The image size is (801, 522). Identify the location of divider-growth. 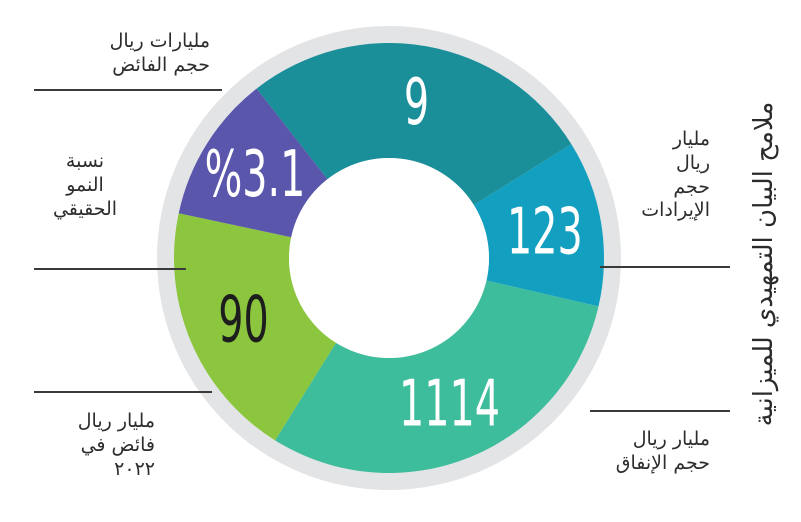
(110, 269).